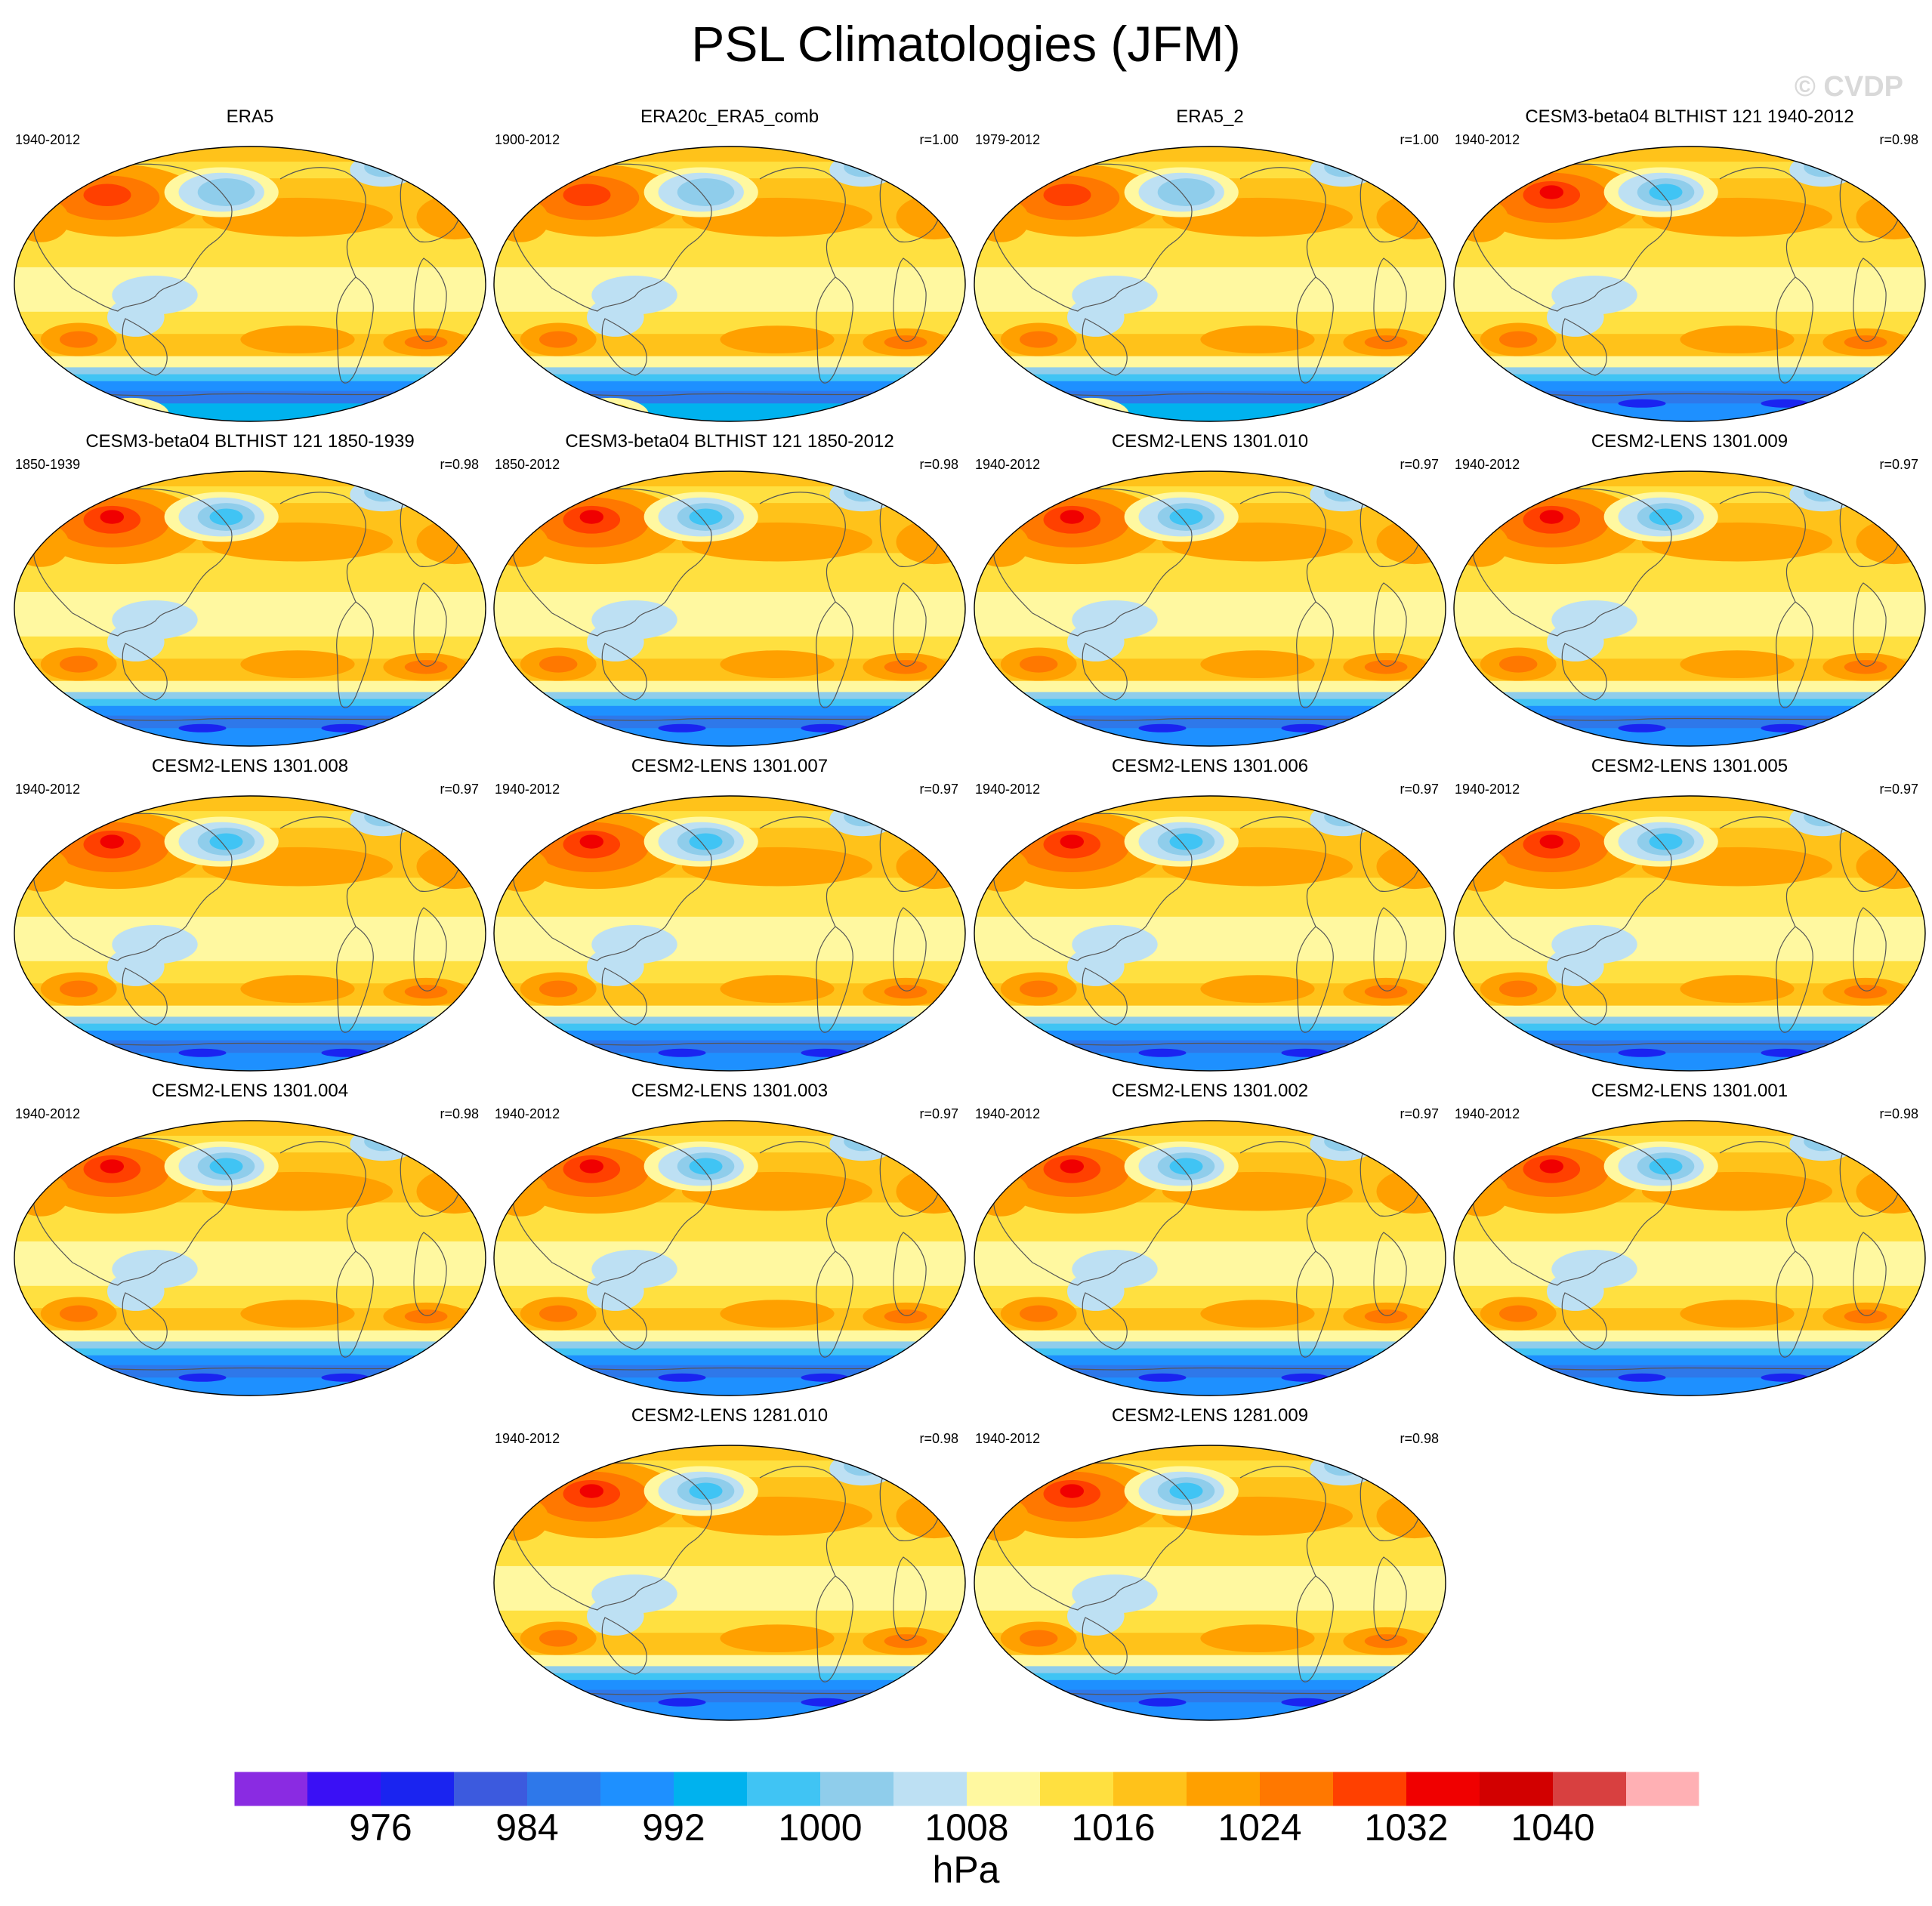 Image resolution: width=1932 pixels, height=1906 pixels. I want to click on panel-title: CESM2-LENS 1281.010, so click(730, 1415).